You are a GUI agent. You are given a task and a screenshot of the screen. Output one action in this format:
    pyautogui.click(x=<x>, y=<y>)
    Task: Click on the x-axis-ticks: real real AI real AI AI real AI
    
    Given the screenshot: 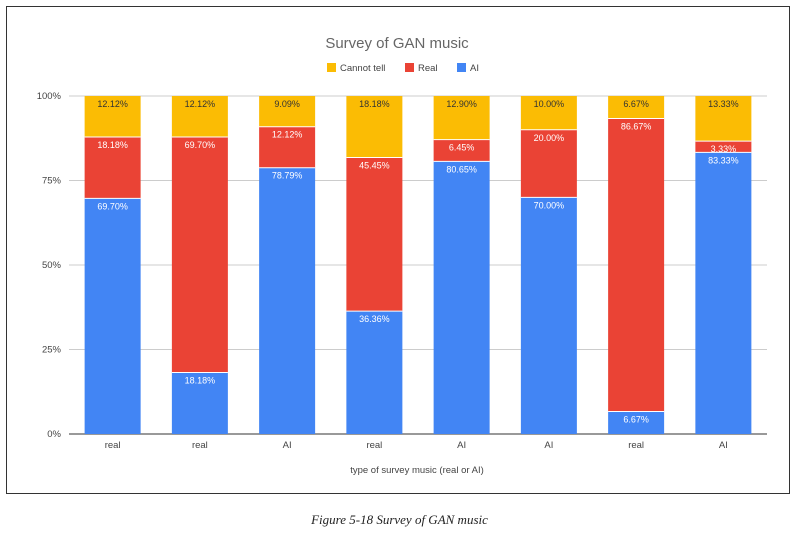 What is the action you would take?
    pyautogui.click(x=416, y=445)
    